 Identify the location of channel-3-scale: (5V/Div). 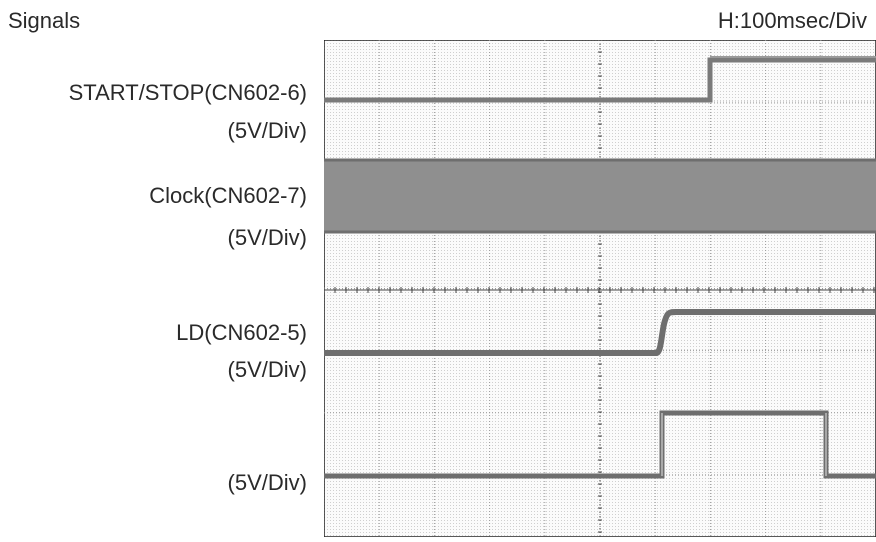
(267, 369).